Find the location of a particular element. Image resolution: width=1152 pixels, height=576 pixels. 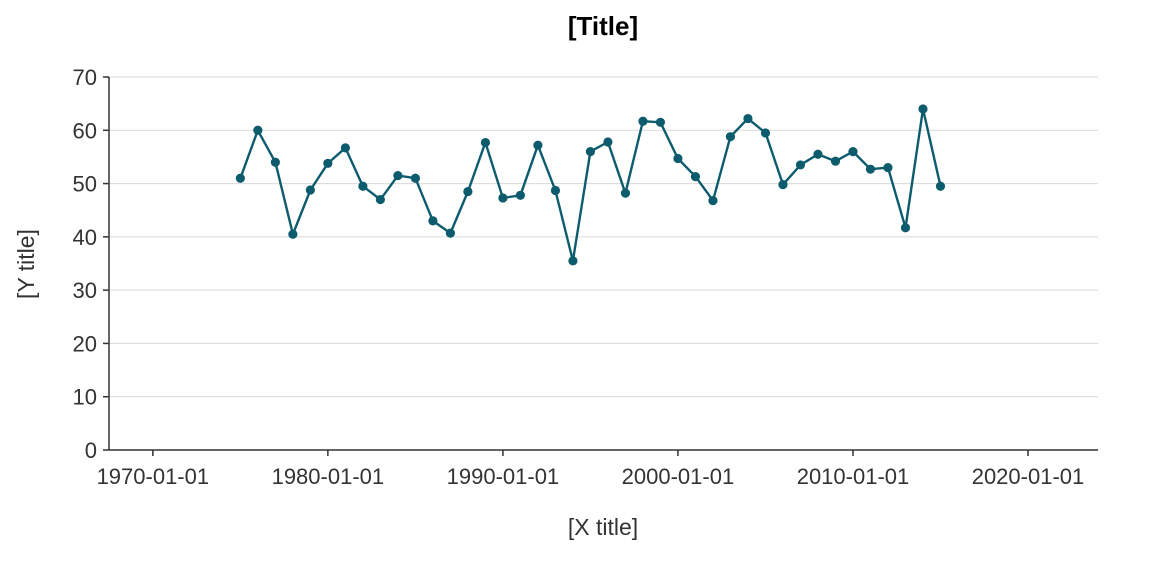

y-tick-label: 50 is located at coordinates (85, 184).